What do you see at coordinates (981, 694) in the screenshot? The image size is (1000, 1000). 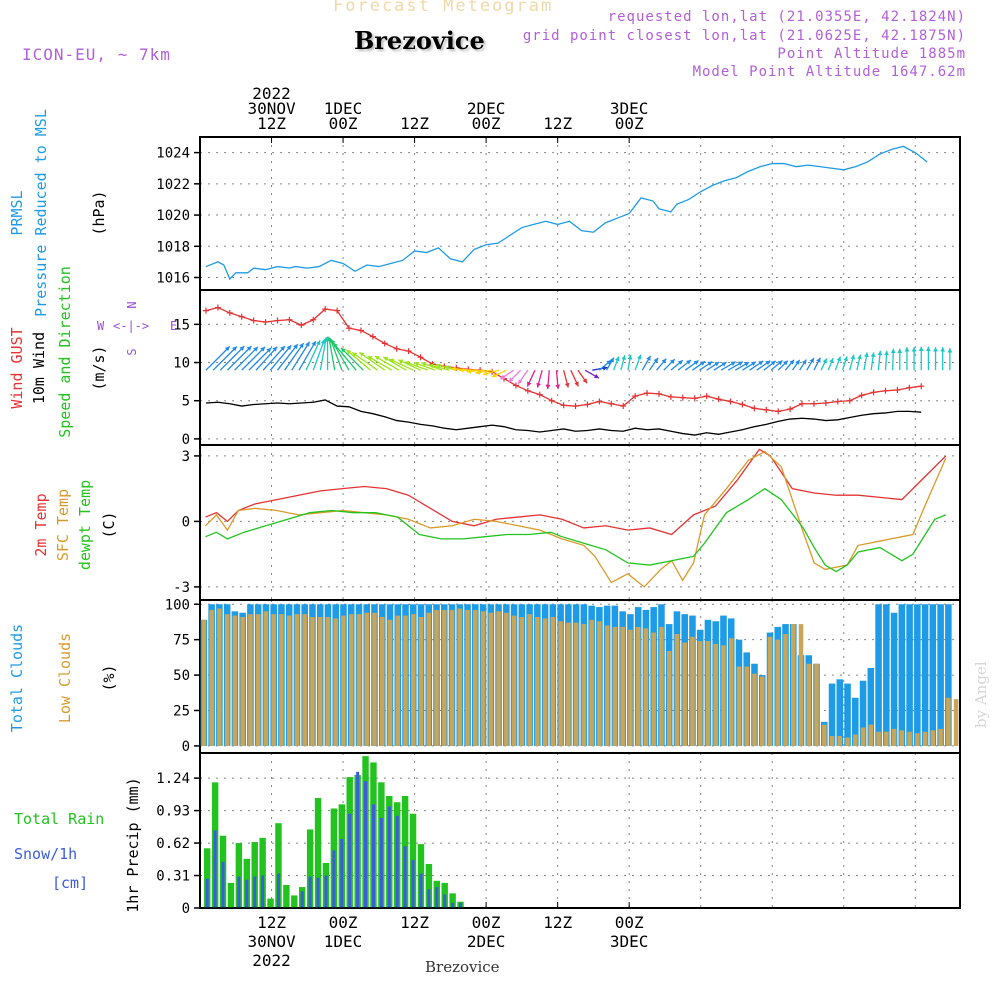 I see `credit-watermark: by Angel` at bounding box center [981, 694].